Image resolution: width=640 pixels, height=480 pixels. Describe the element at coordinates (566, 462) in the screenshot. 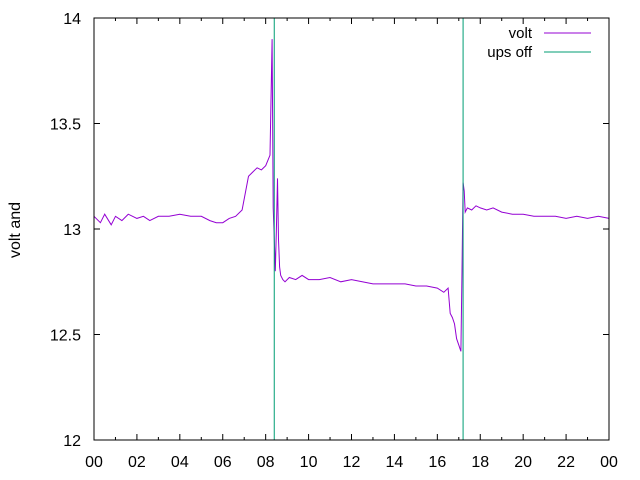

I see `x-tick-label: 22` at that location.